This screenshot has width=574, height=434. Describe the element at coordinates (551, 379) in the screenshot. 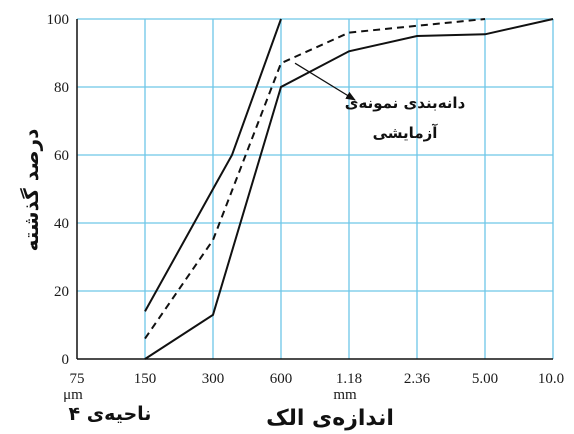

I see `x-tick-label: 10.0` at that location.